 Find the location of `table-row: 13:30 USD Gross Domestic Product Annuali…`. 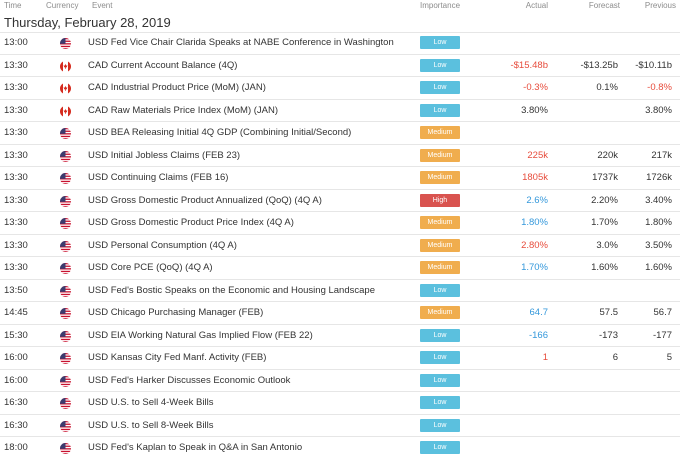

table-row: 13:30 USD Gross Domestic Product Annuali… is located at coordinates (340, 201).